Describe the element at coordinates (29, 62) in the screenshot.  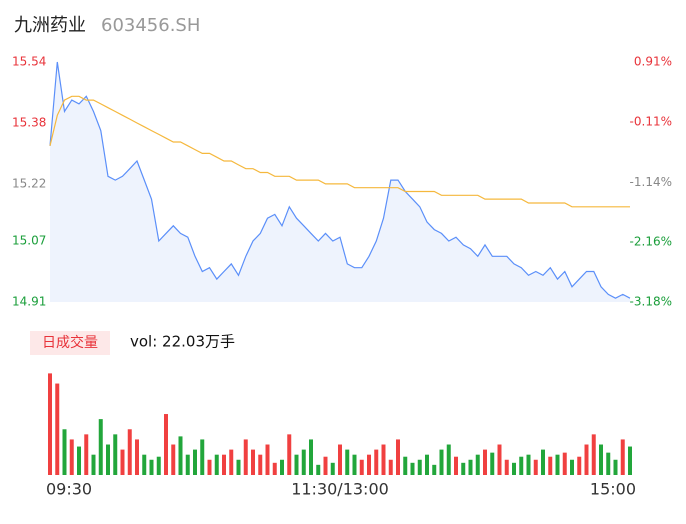
I see `y-tick-label: 15.54` at that location.